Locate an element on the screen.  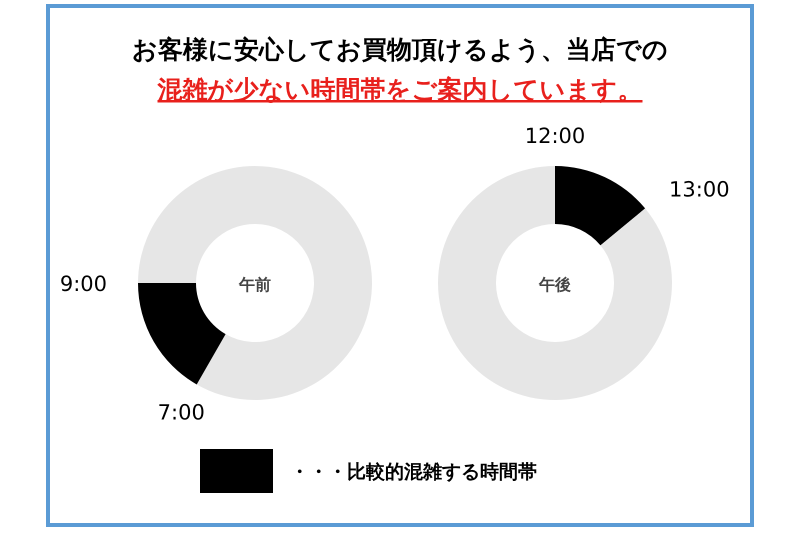
text: 7:00 is located at coordinates (181, 412).